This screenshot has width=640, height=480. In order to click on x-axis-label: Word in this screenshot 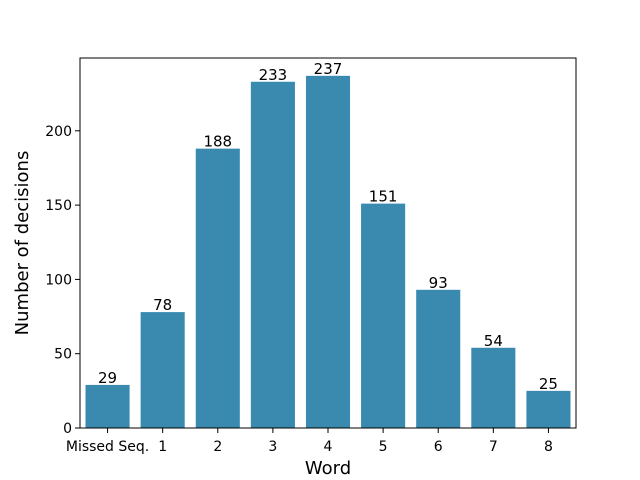, I will do `click(328, 468)`.